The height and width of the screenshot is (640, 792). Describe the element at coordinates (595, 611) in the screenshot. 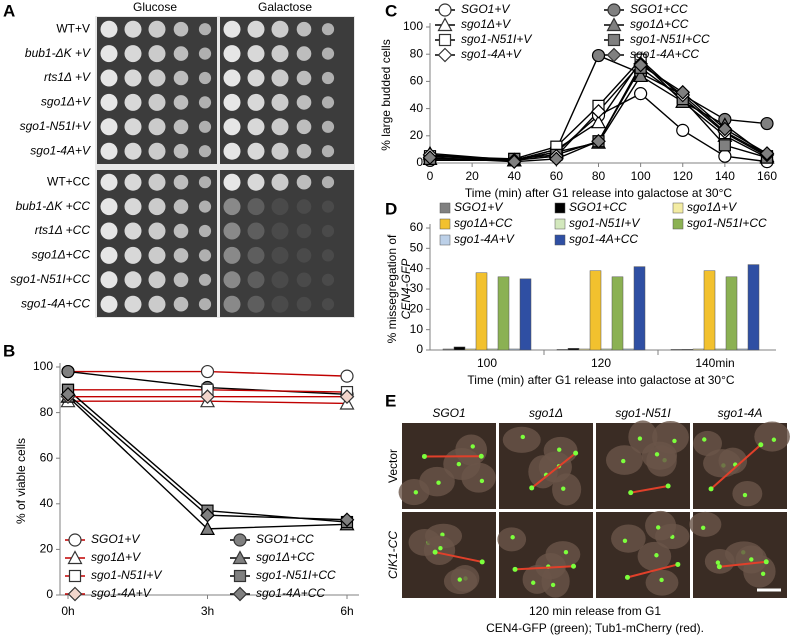

I see `caption: 120 min release from G1` at that location.